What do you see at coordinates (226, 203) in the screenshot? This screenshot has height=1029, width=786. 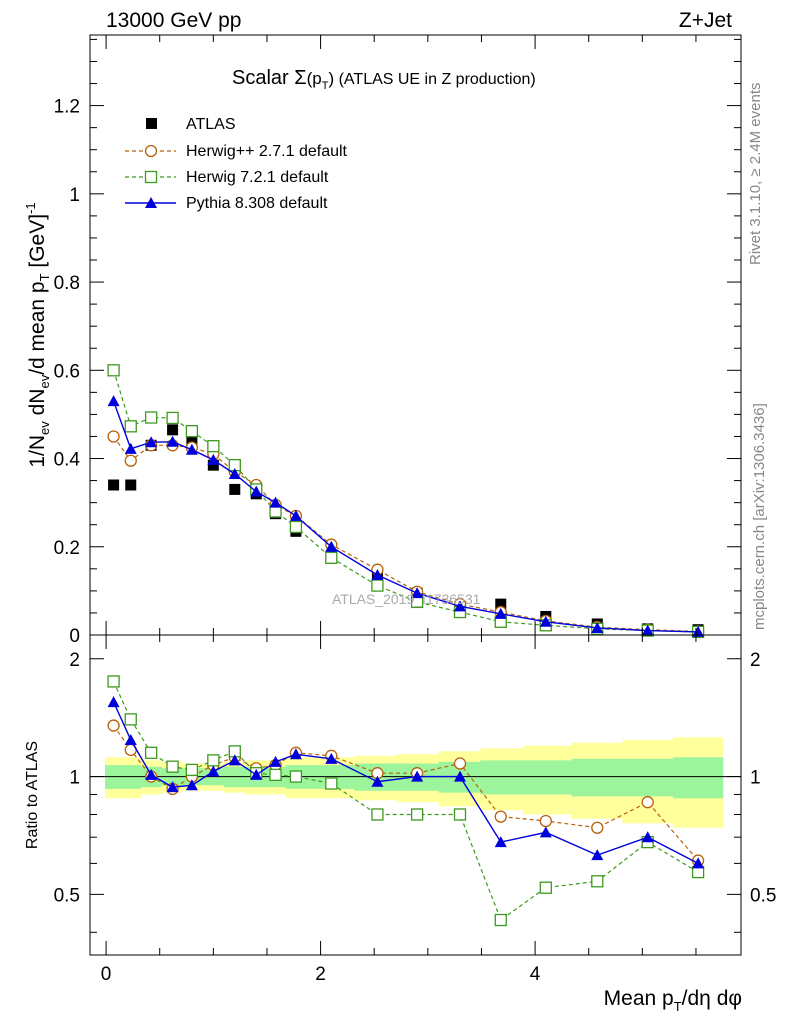 I see `legend-entry-pythia: Pythia 8.308 default` at bounding box center [226, 203].